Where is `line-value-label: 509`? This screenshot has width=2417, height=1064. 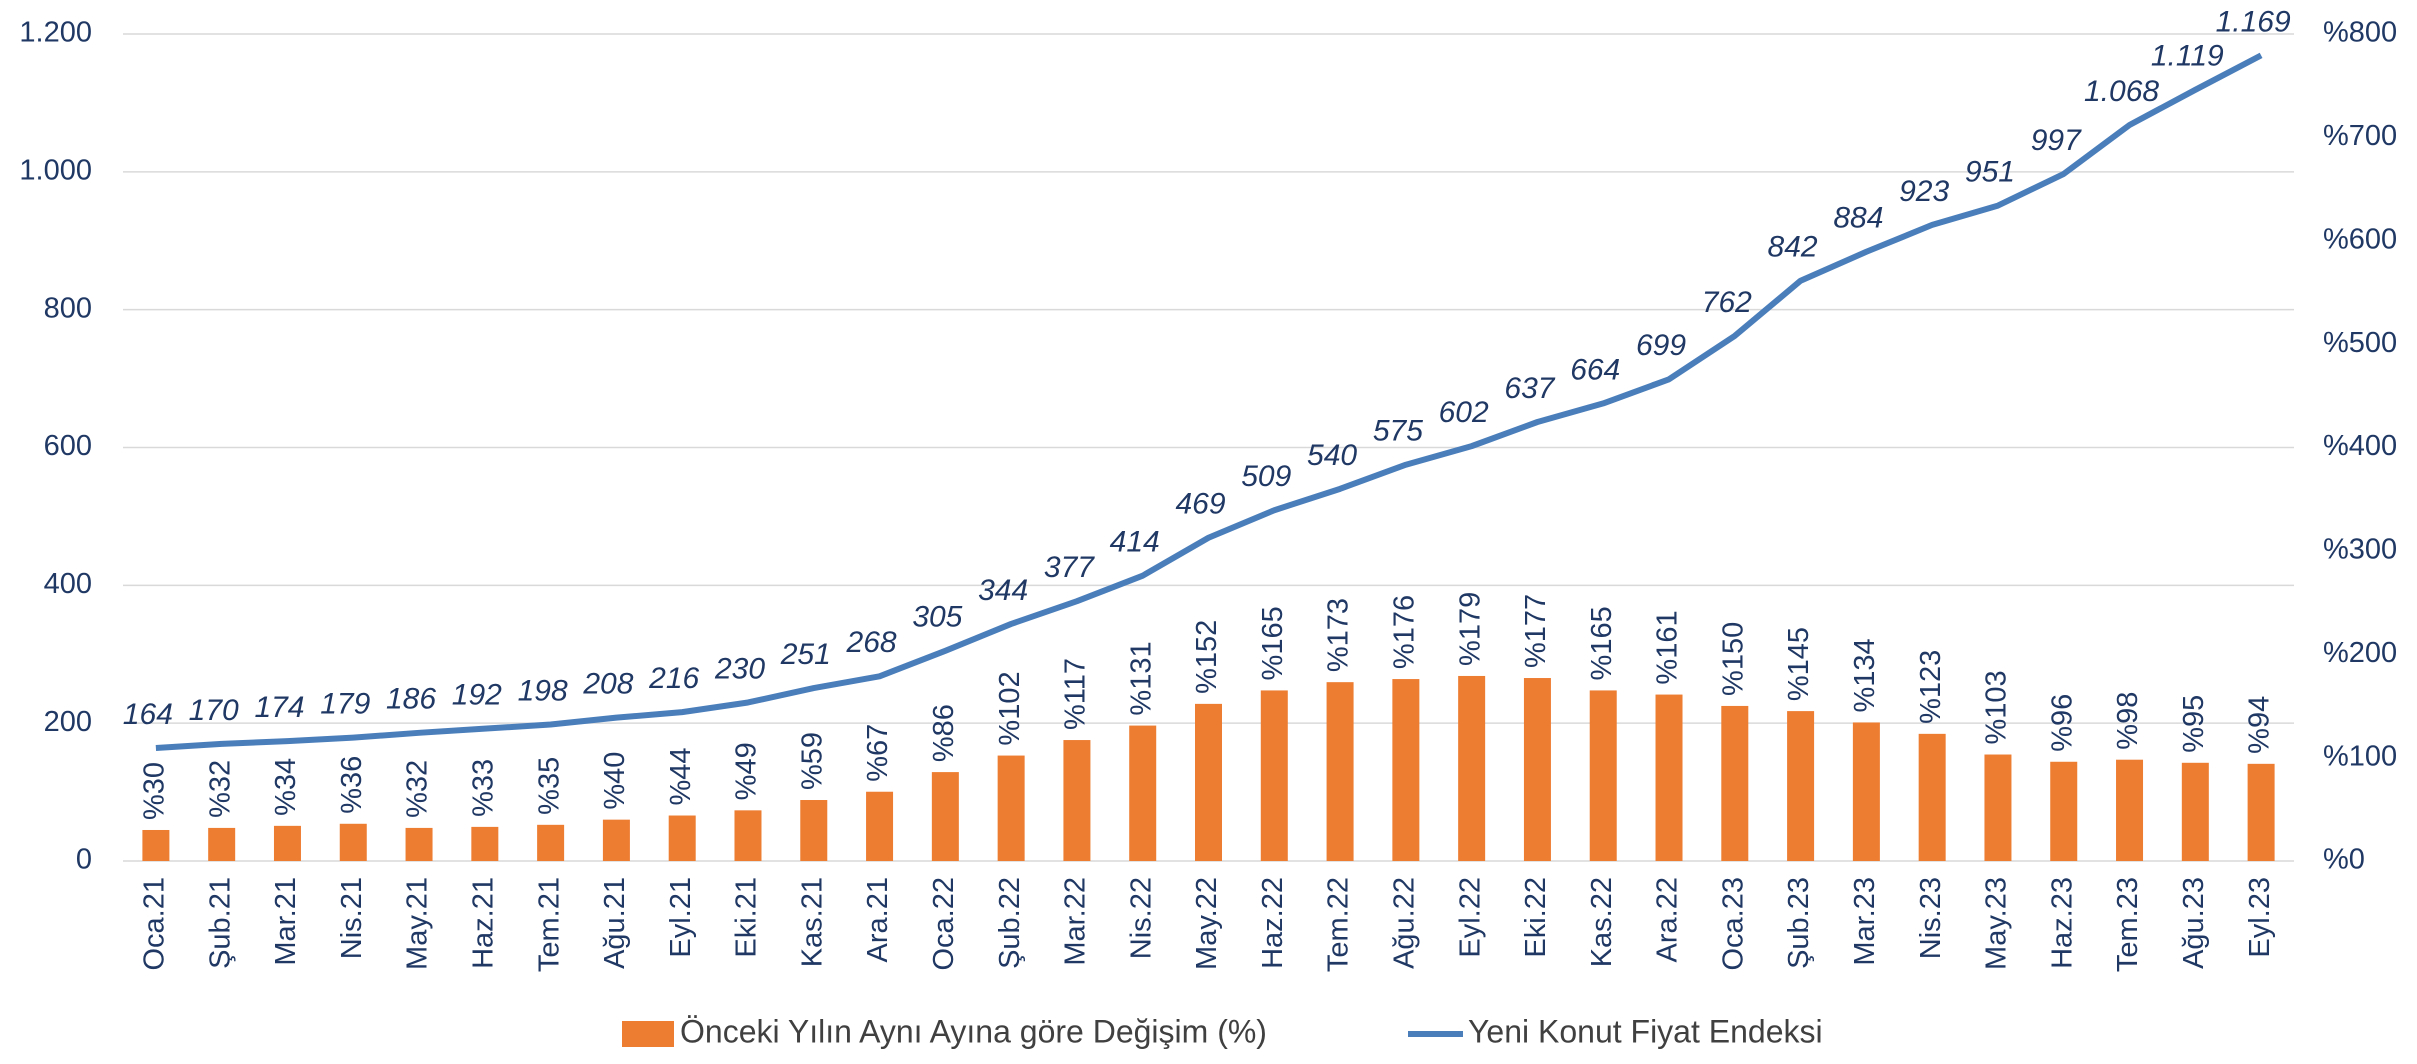 line-value-label: 509 is located at coordinates (1266, 476).